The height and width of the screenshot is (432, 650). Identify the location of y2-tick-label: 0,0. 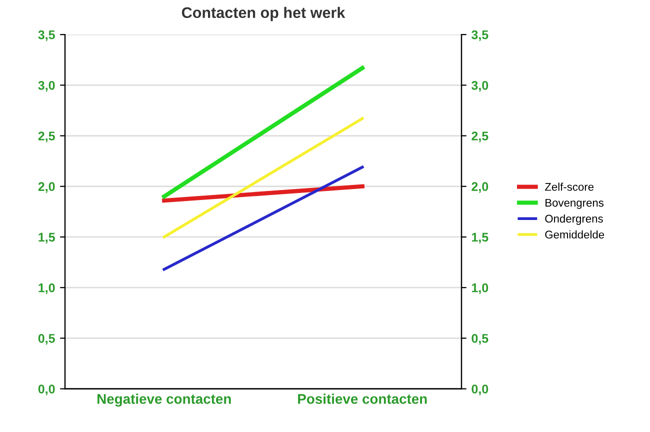
(480, 390).